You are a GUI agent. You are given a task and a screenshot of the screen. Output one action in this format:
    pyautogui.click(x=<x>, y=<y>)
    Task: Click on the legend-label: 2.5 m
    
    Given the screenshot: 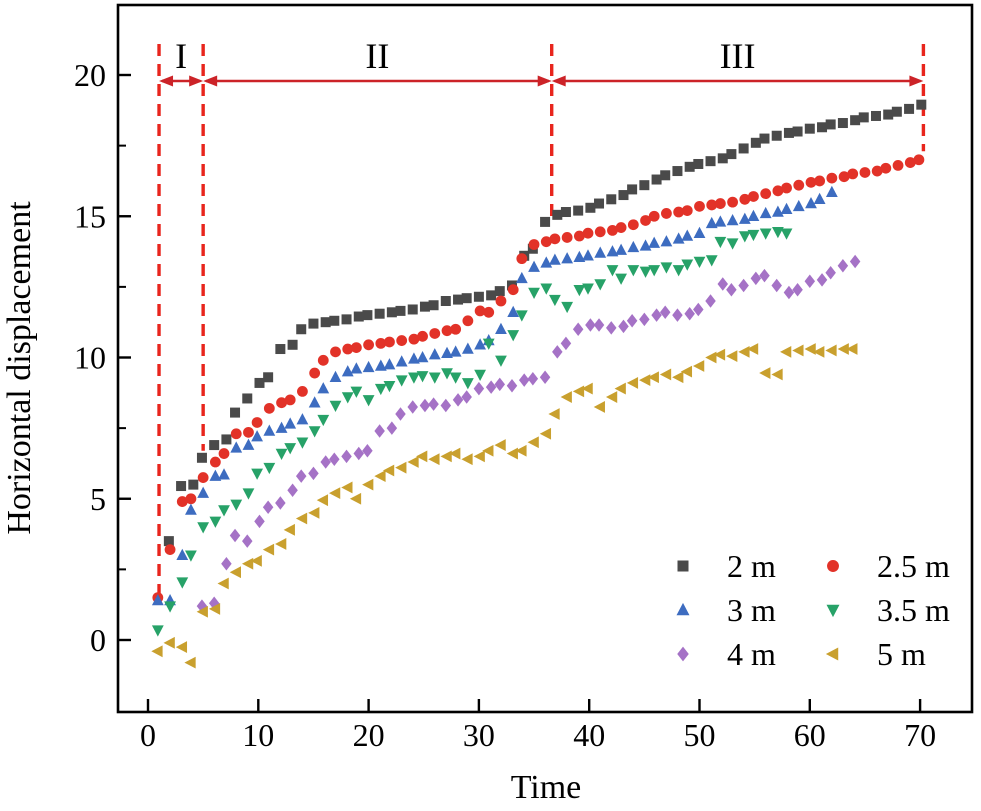 What is the action you would take?
    pyautogui.click(x=913, y=566)
    